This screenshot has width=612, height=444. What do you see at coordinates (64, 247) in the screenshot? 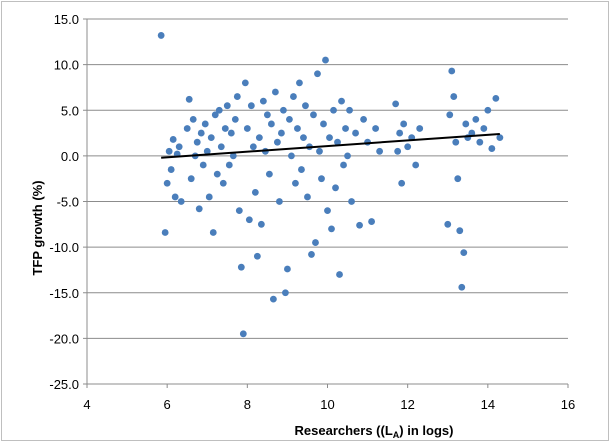
I see `y-tick-label: -10.0` at bounding box center [64, 247].